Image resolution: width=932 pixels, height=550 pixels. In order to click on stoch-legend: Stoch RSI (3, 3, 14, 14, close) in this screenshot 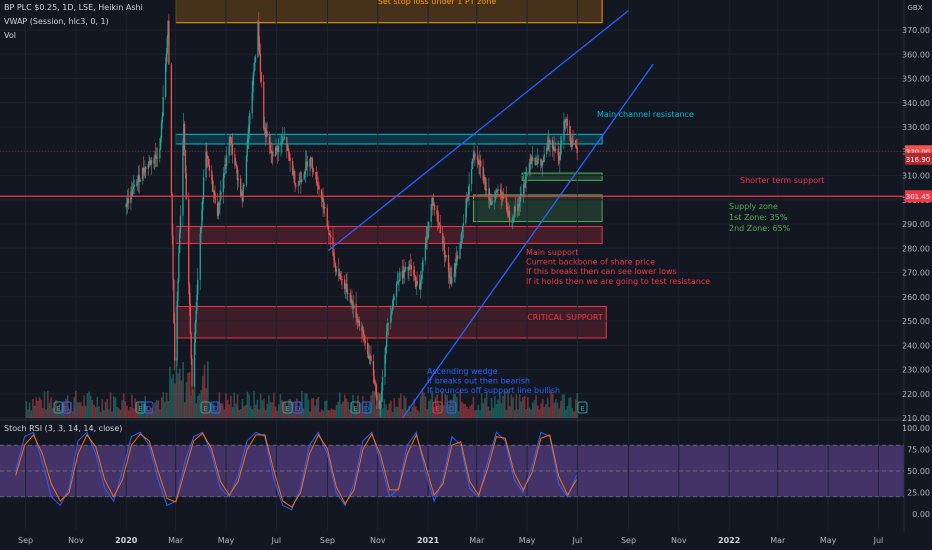, I will do `click(63, 428)`.